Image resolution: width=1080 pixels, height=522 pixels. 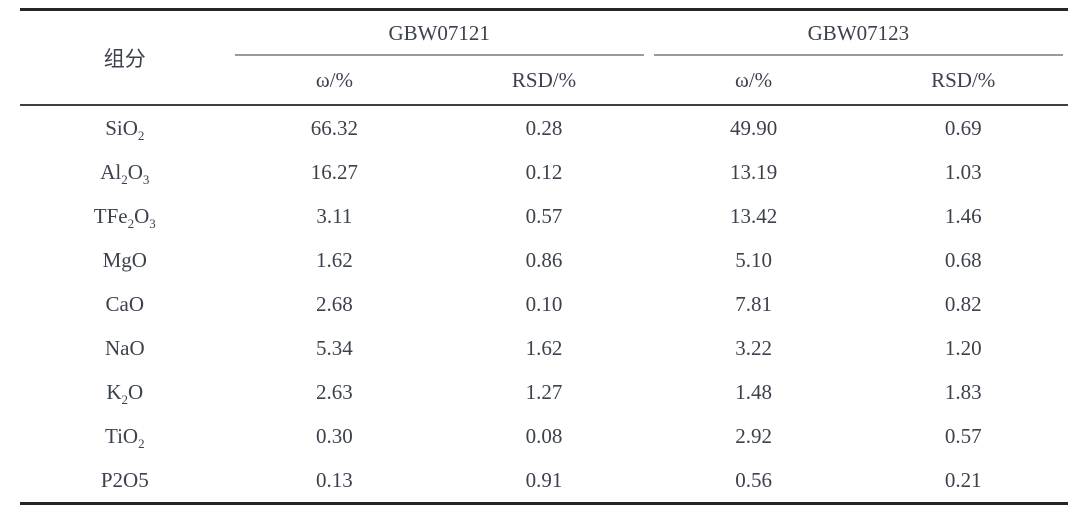 I want to click on table-row: Al2O3 16.27 0.12 13.19 1.03, so click(x=544, y=172).